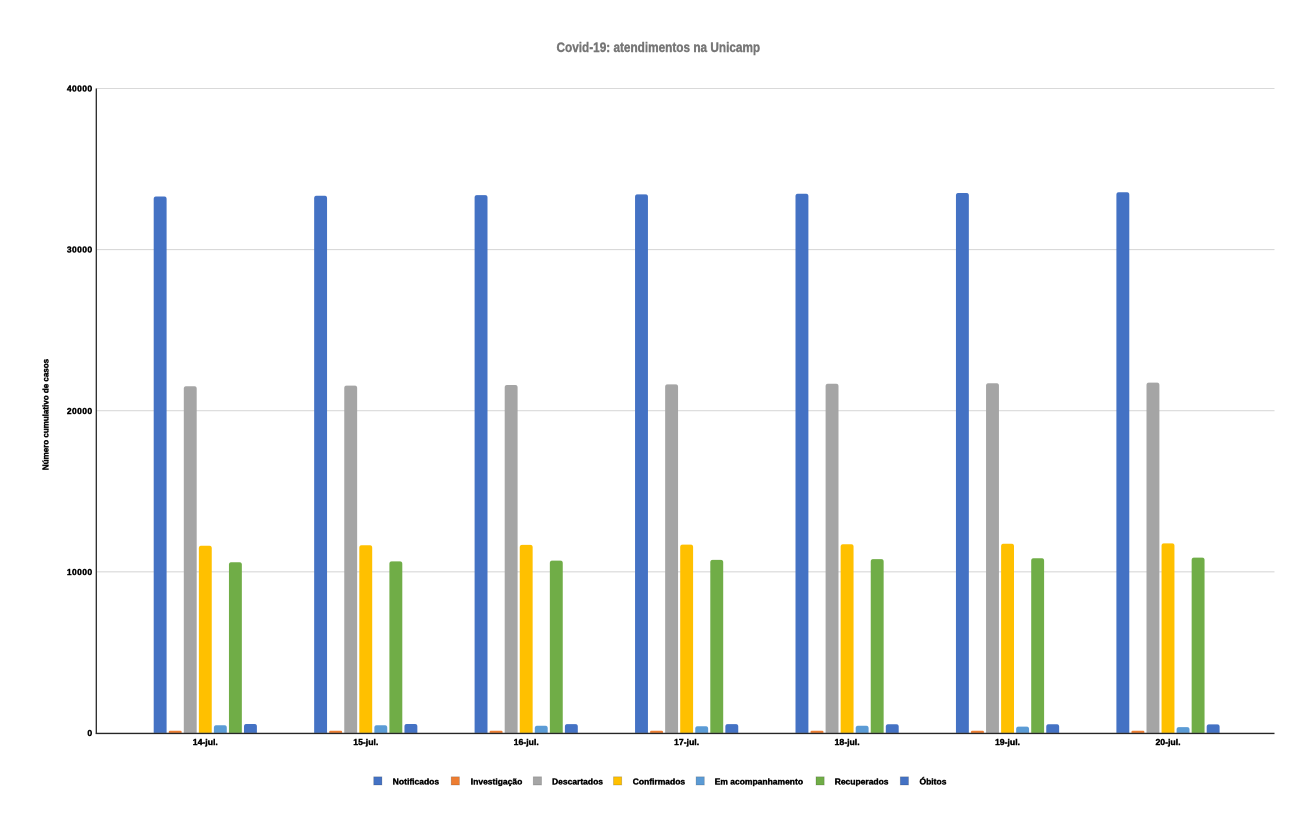 The height and width of the screenshot is (834, 1316). I want to click on svg-text: Óbitos, so click(933, 780).